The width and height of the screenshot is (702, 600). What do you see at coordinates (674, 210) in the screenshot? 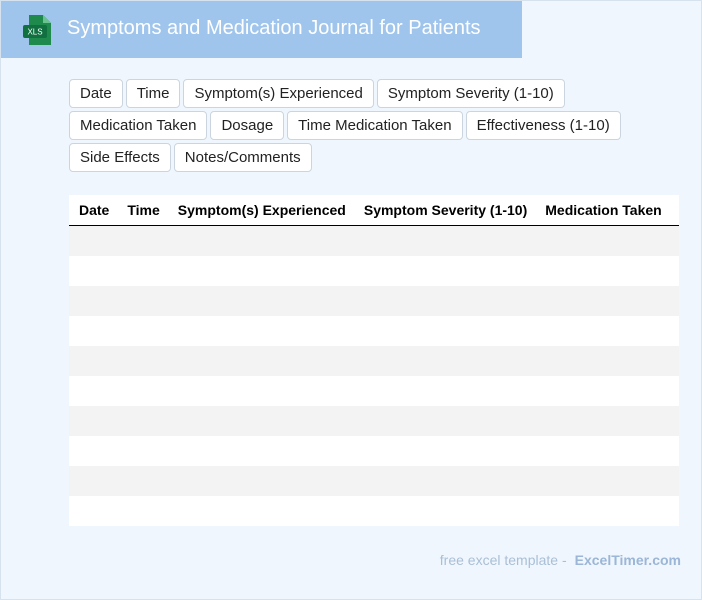
I see `column-header: Dosage` at bounding box center [674, 210].